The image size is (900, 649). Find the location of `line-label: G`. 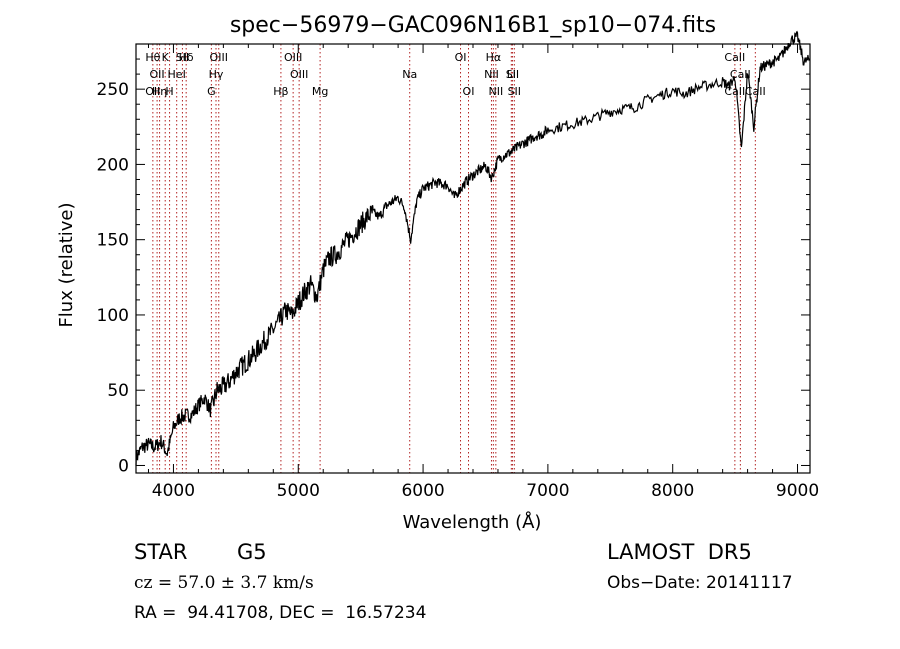

line-label: G is located at coordinates (211, 91).